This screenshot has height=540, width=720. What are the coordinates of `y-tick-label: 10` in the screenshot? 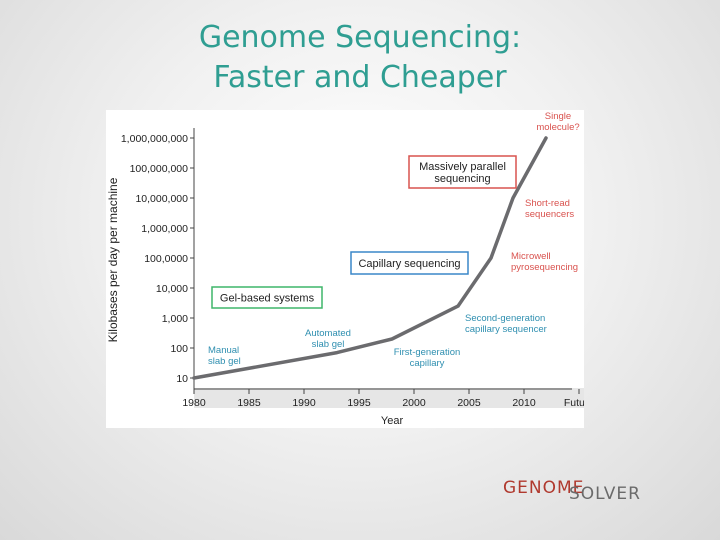 It's located at (182, 379).